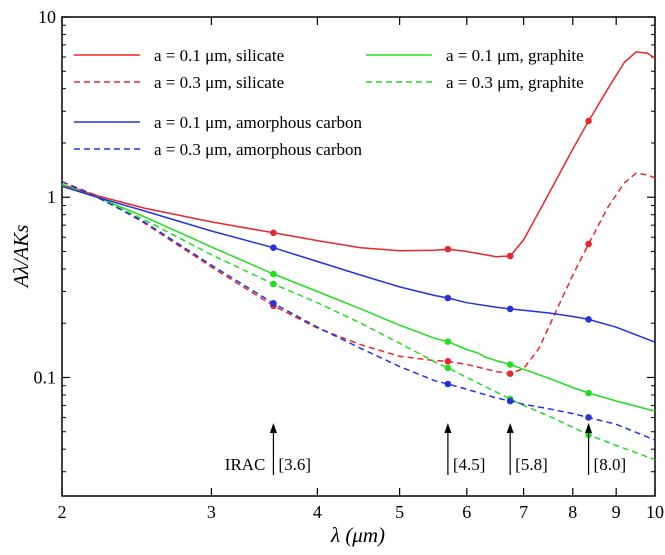 The height and width of the screenshot is (555, 665). I want to click on x-axis-title: λ (μm), so click(357, 535).